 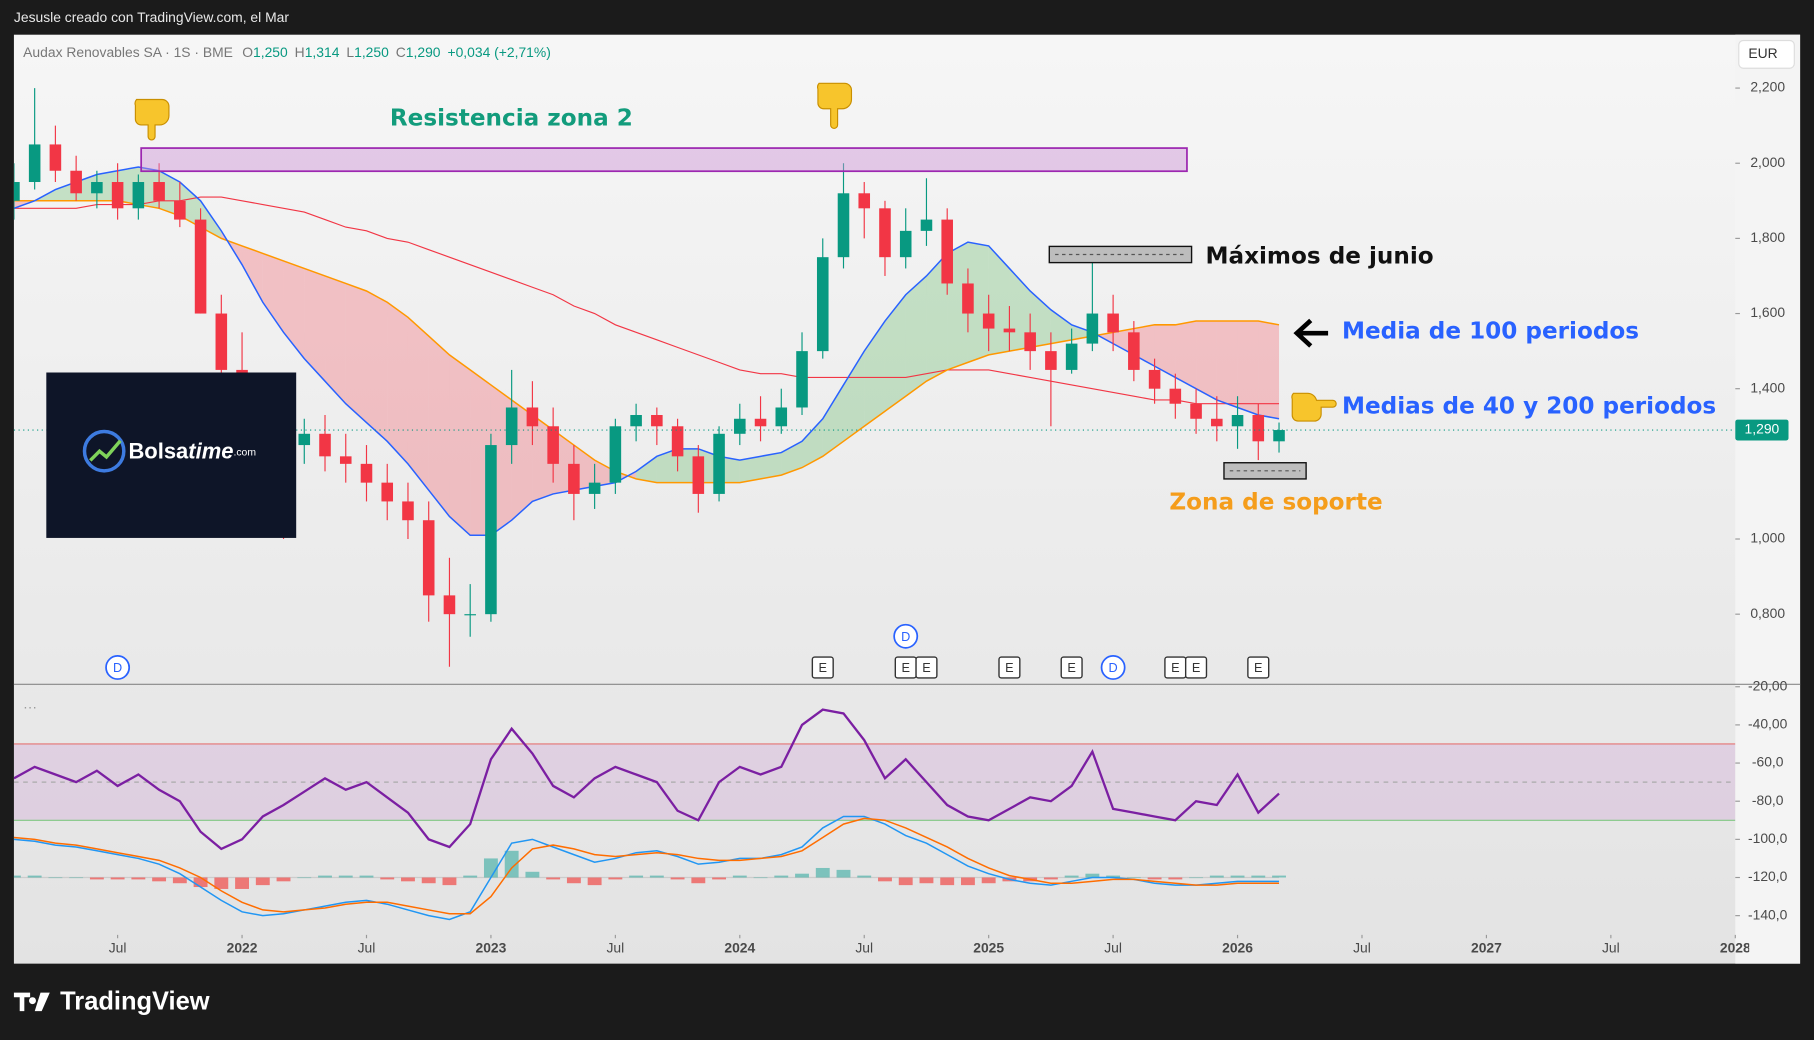 I want to click on annotation: Máximos de junio, so click(x=1319, y=256).